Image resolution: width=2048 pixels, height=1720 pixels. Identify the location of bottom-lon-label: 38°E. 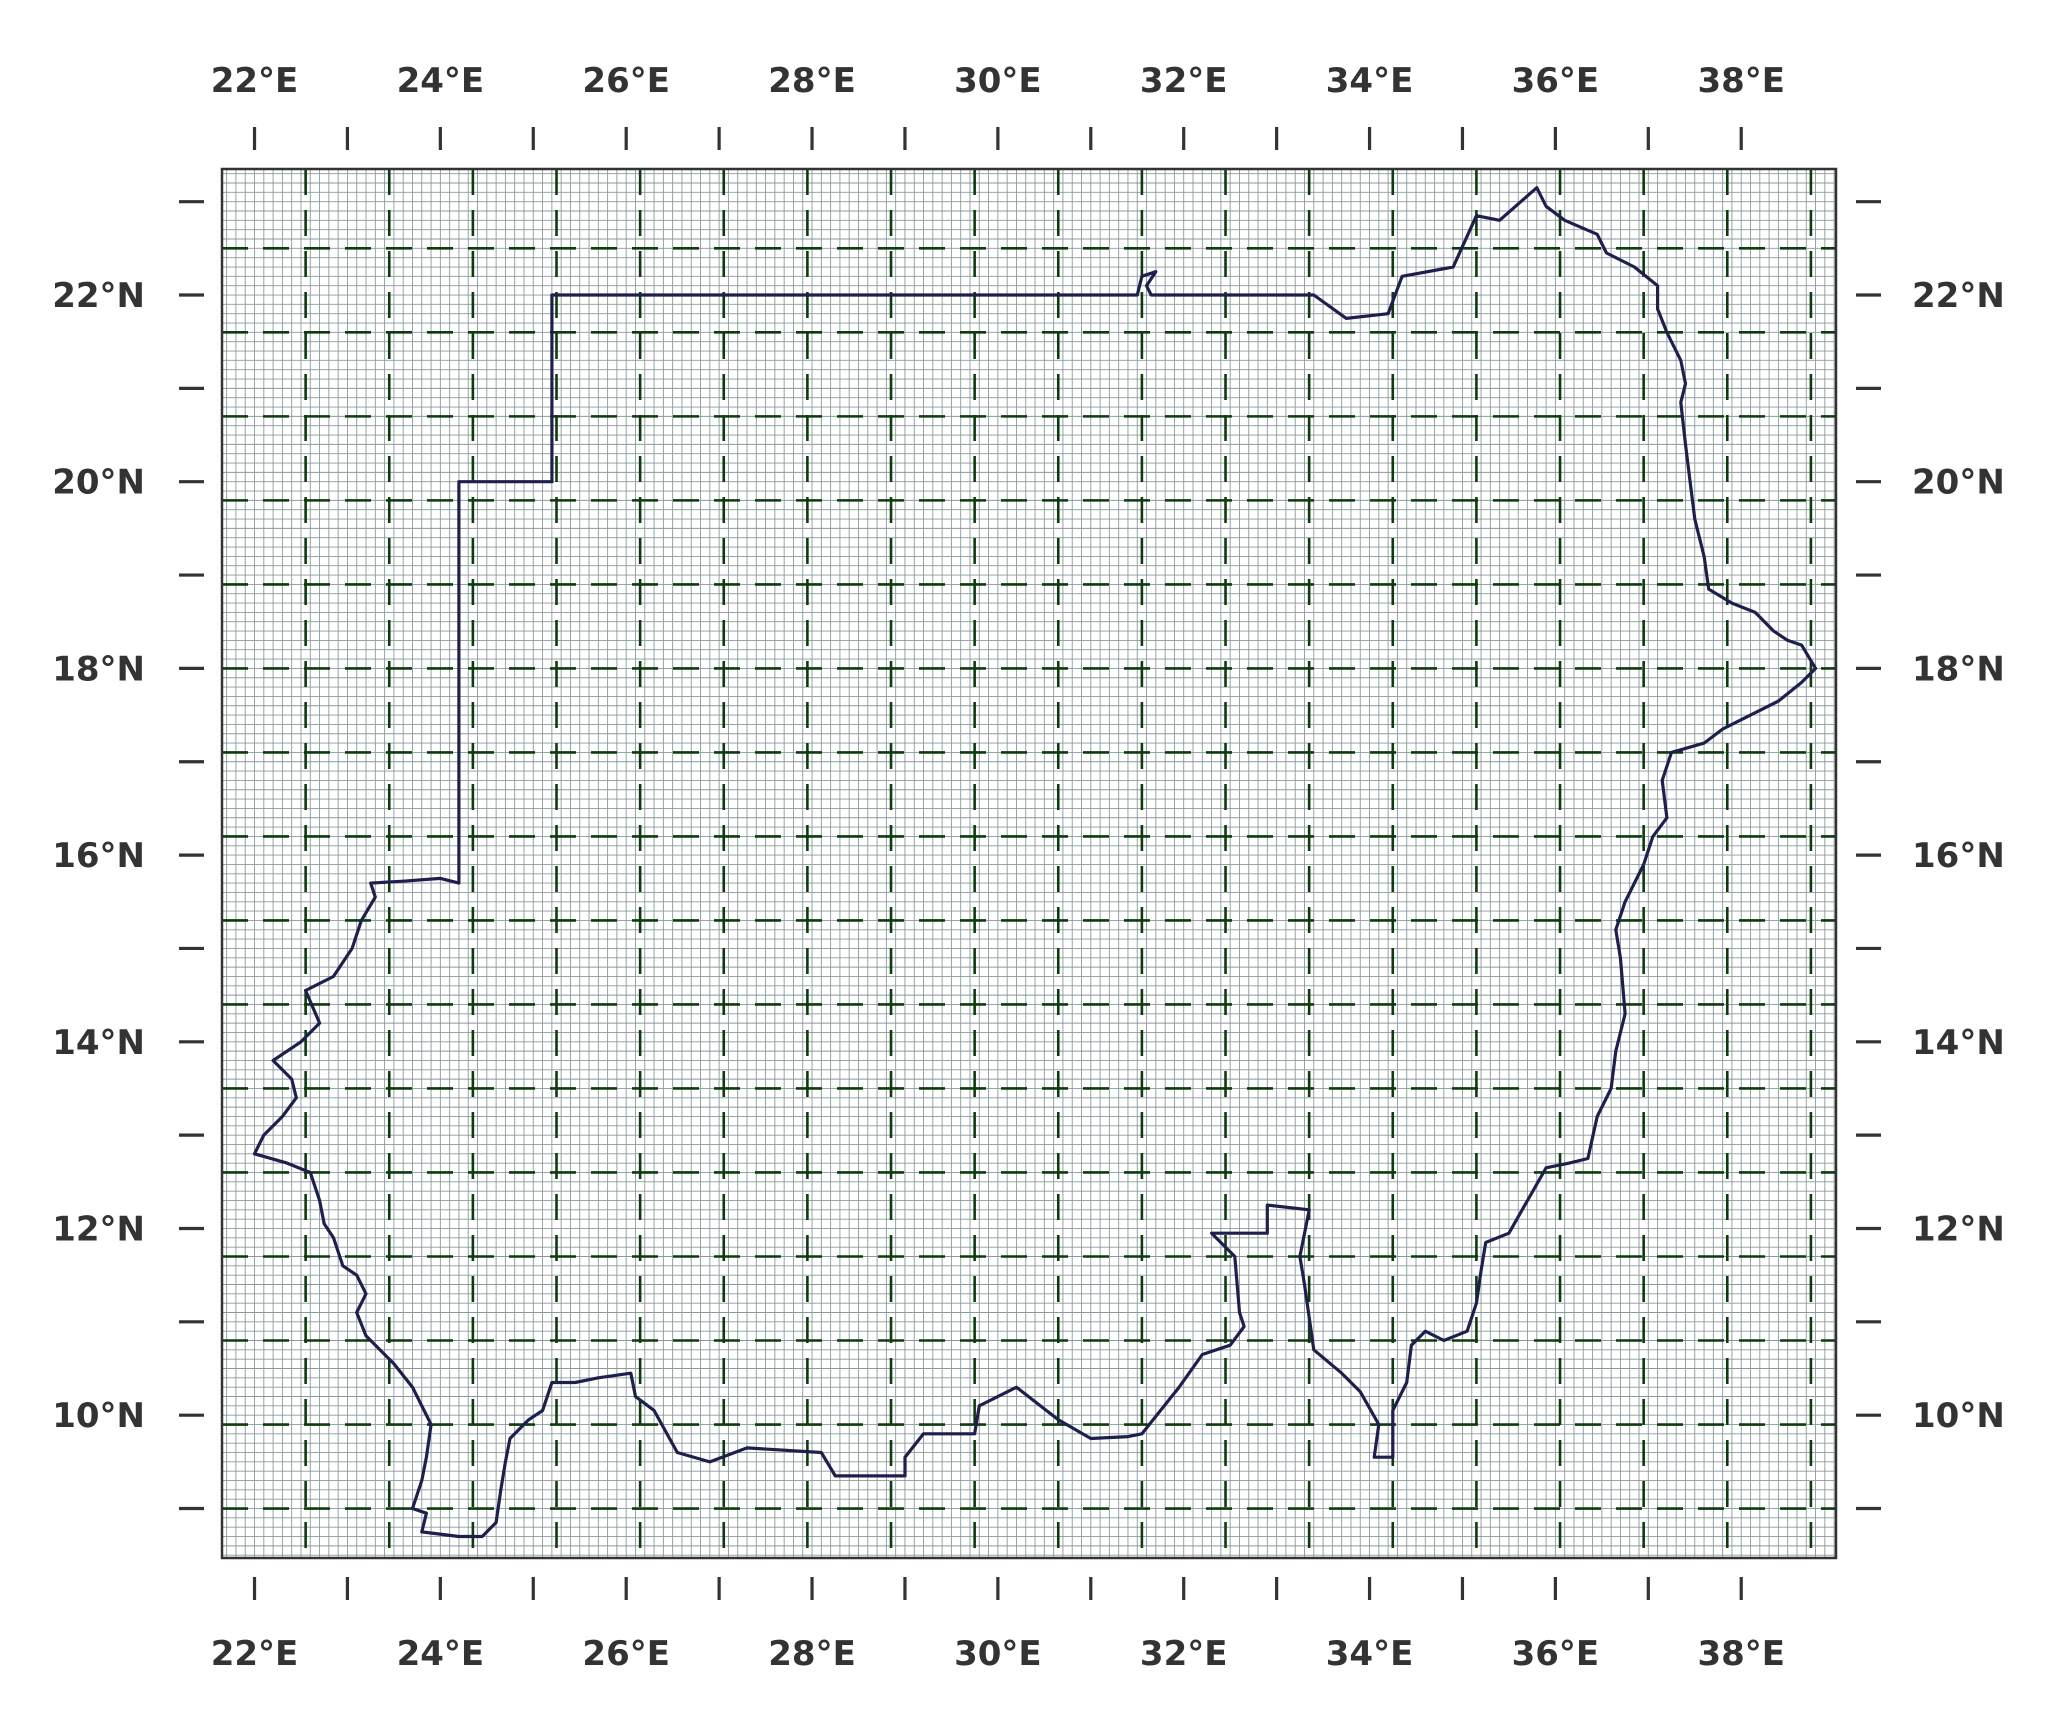
(1741, 1654).